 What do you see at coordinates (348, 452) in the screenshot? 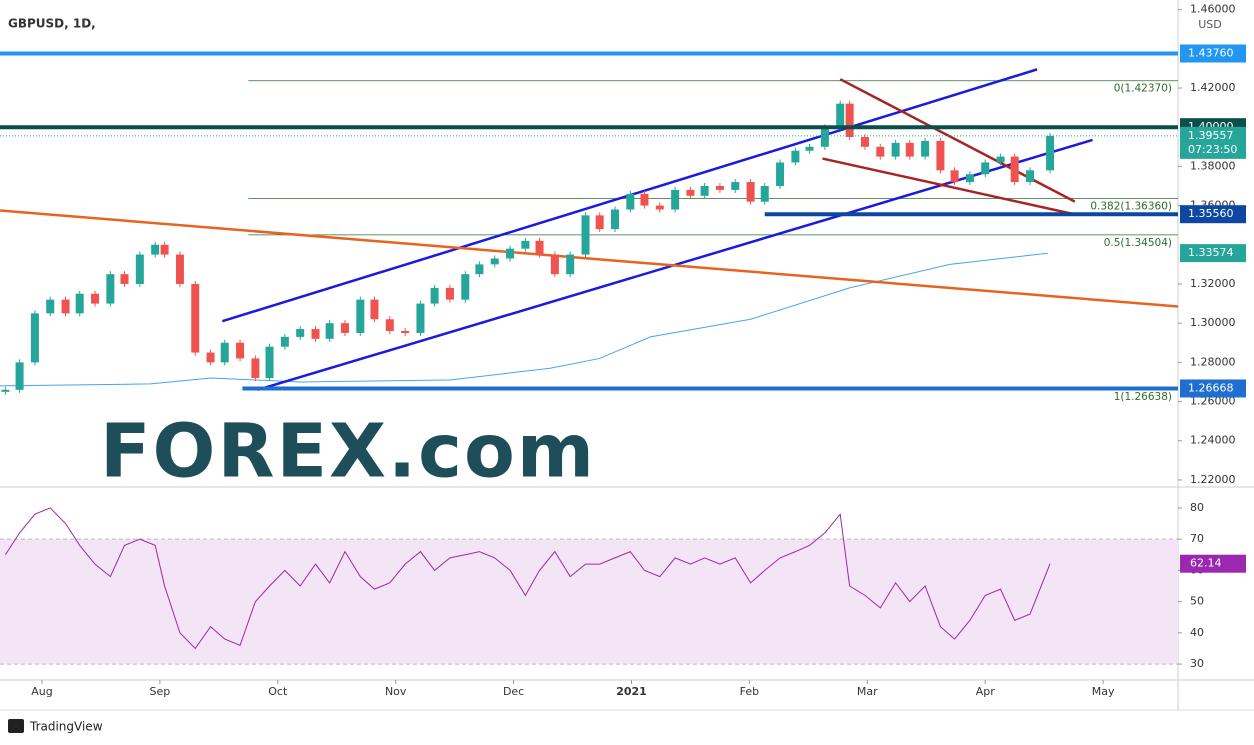
I see `logo: FOREX.com` at bounding box center [348, 452].